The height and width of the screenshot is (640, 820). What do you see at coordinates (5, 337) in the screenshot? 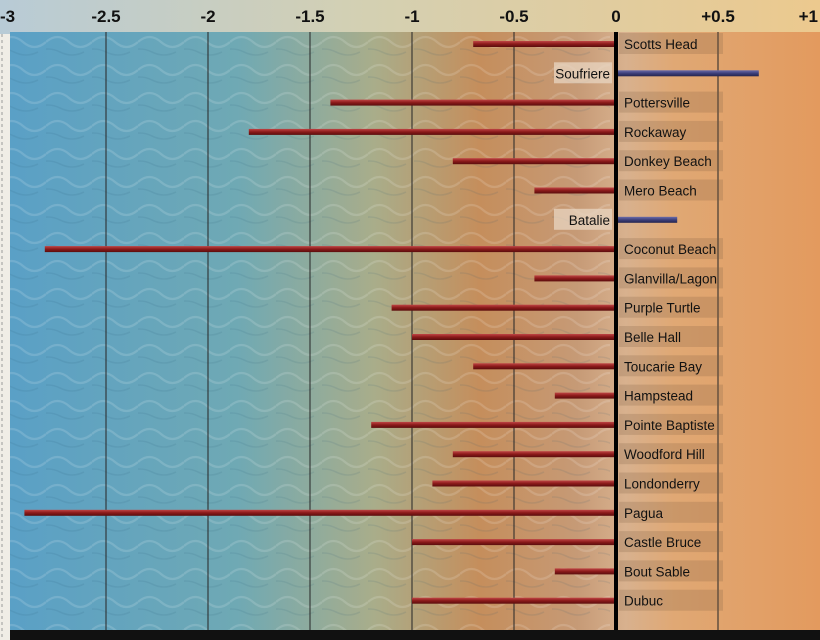
I see `left-margin` at bounding box center [5, 337].